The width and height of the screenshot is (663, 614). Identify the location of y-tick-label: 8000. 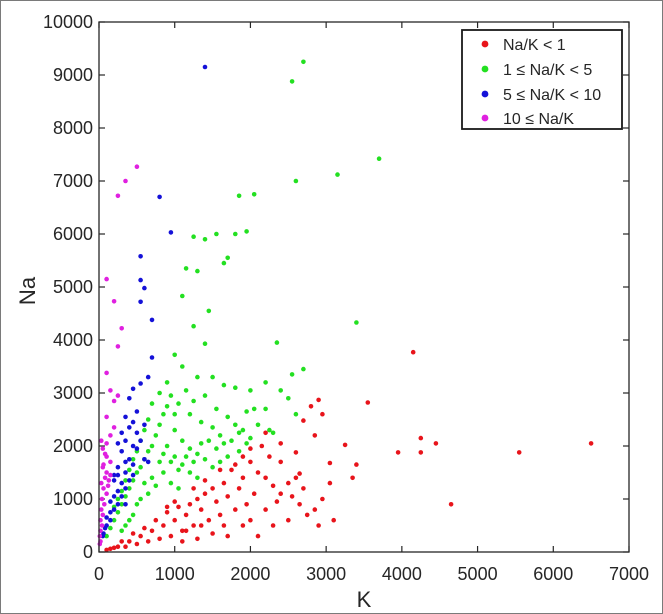
(73, 128).